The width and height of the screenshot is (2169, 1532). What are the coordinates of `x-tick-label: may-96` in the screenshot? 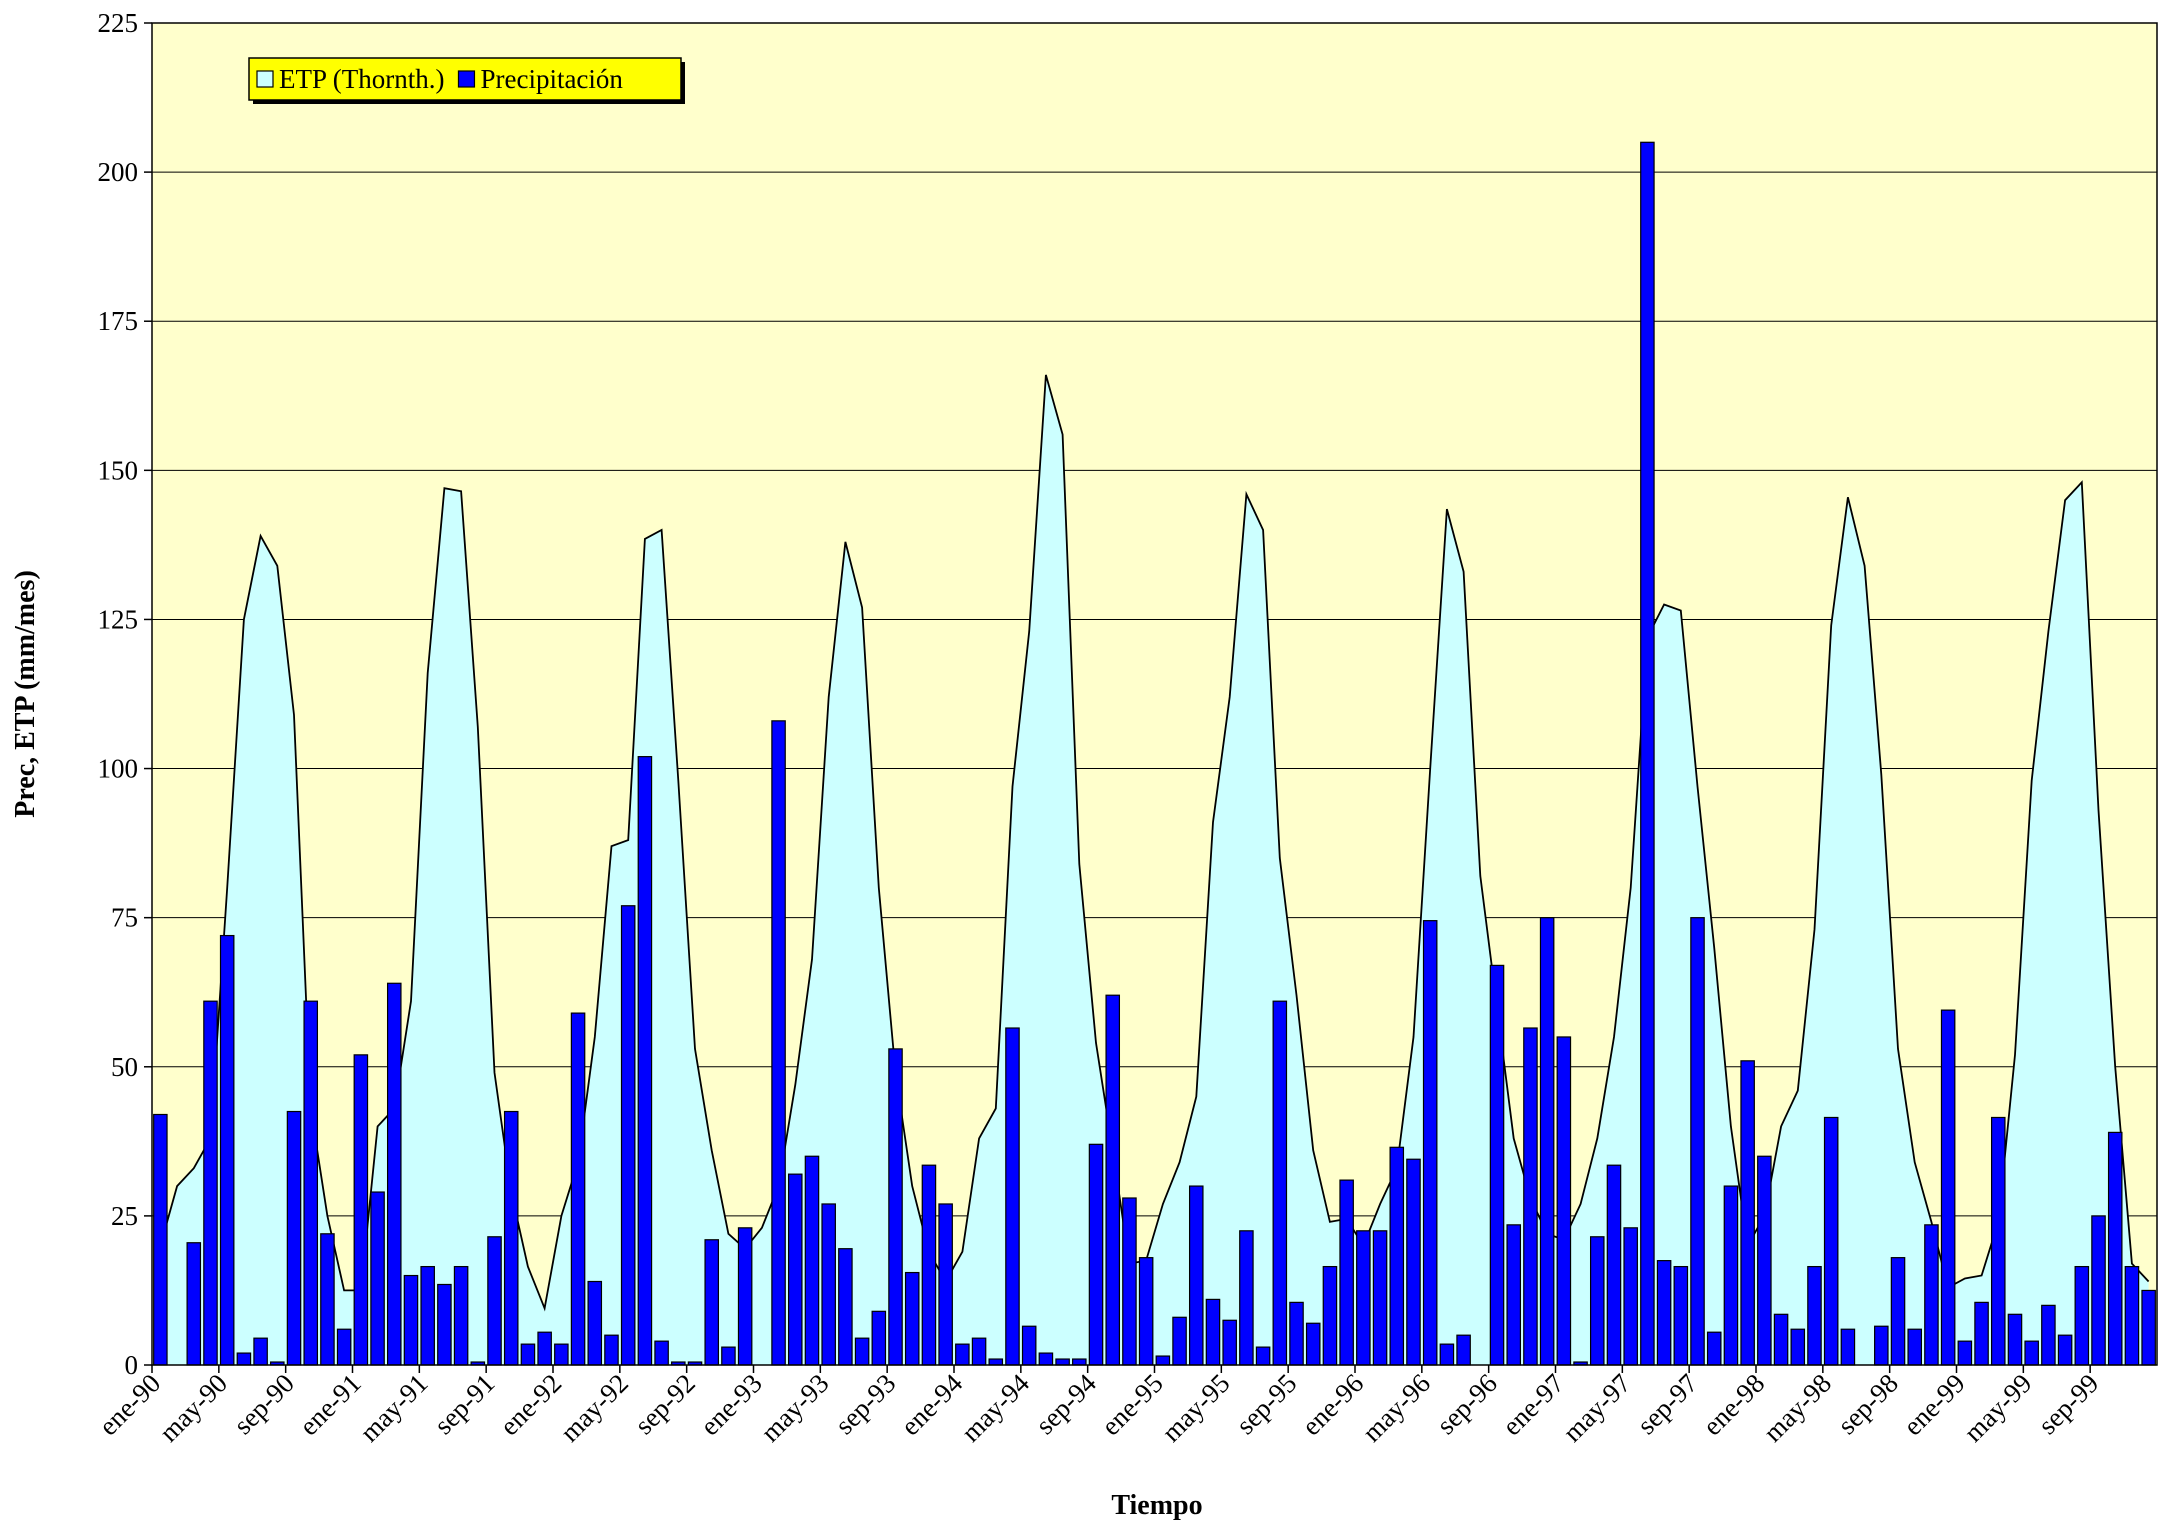 It's located at (1397, 1408).